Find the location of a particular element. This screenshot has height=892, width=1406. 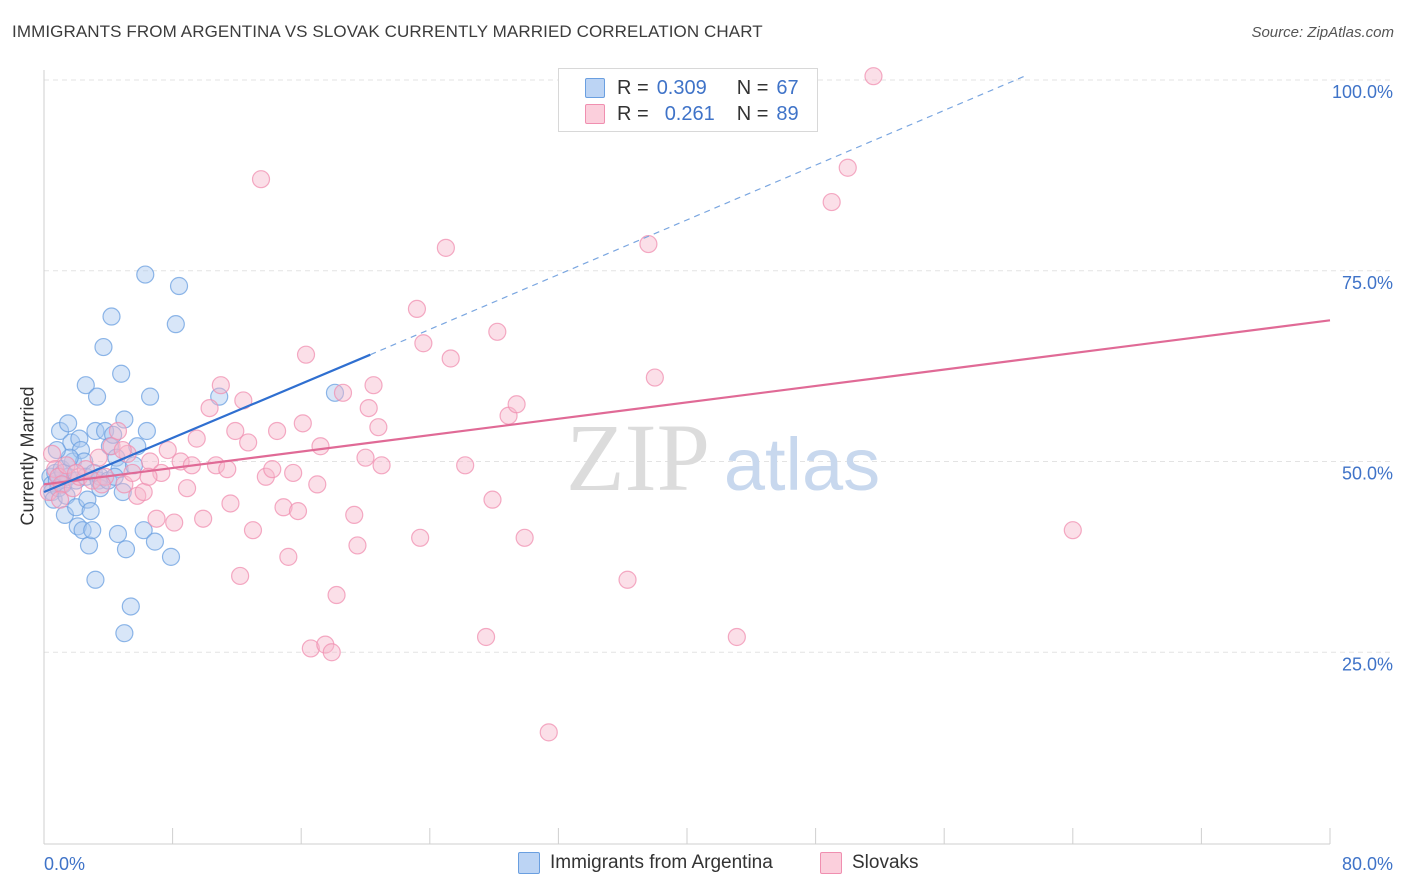

legend-item-argentina: Immigrants from Argentina is located at coordinates (645, 863).